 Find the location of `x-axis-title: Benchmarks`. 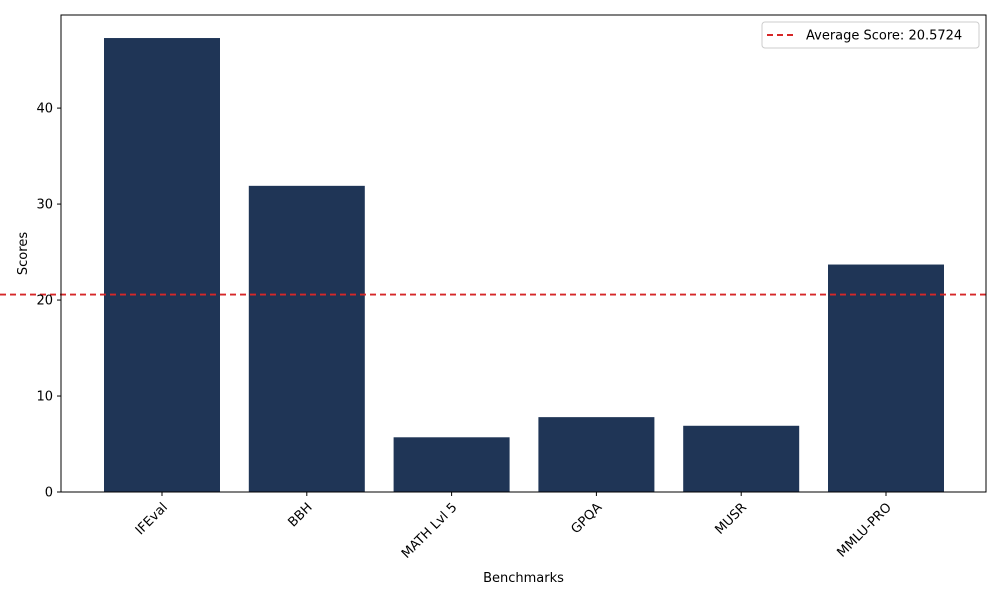

x-axis-title: Benchmarks is located at coordinates (523, 578).